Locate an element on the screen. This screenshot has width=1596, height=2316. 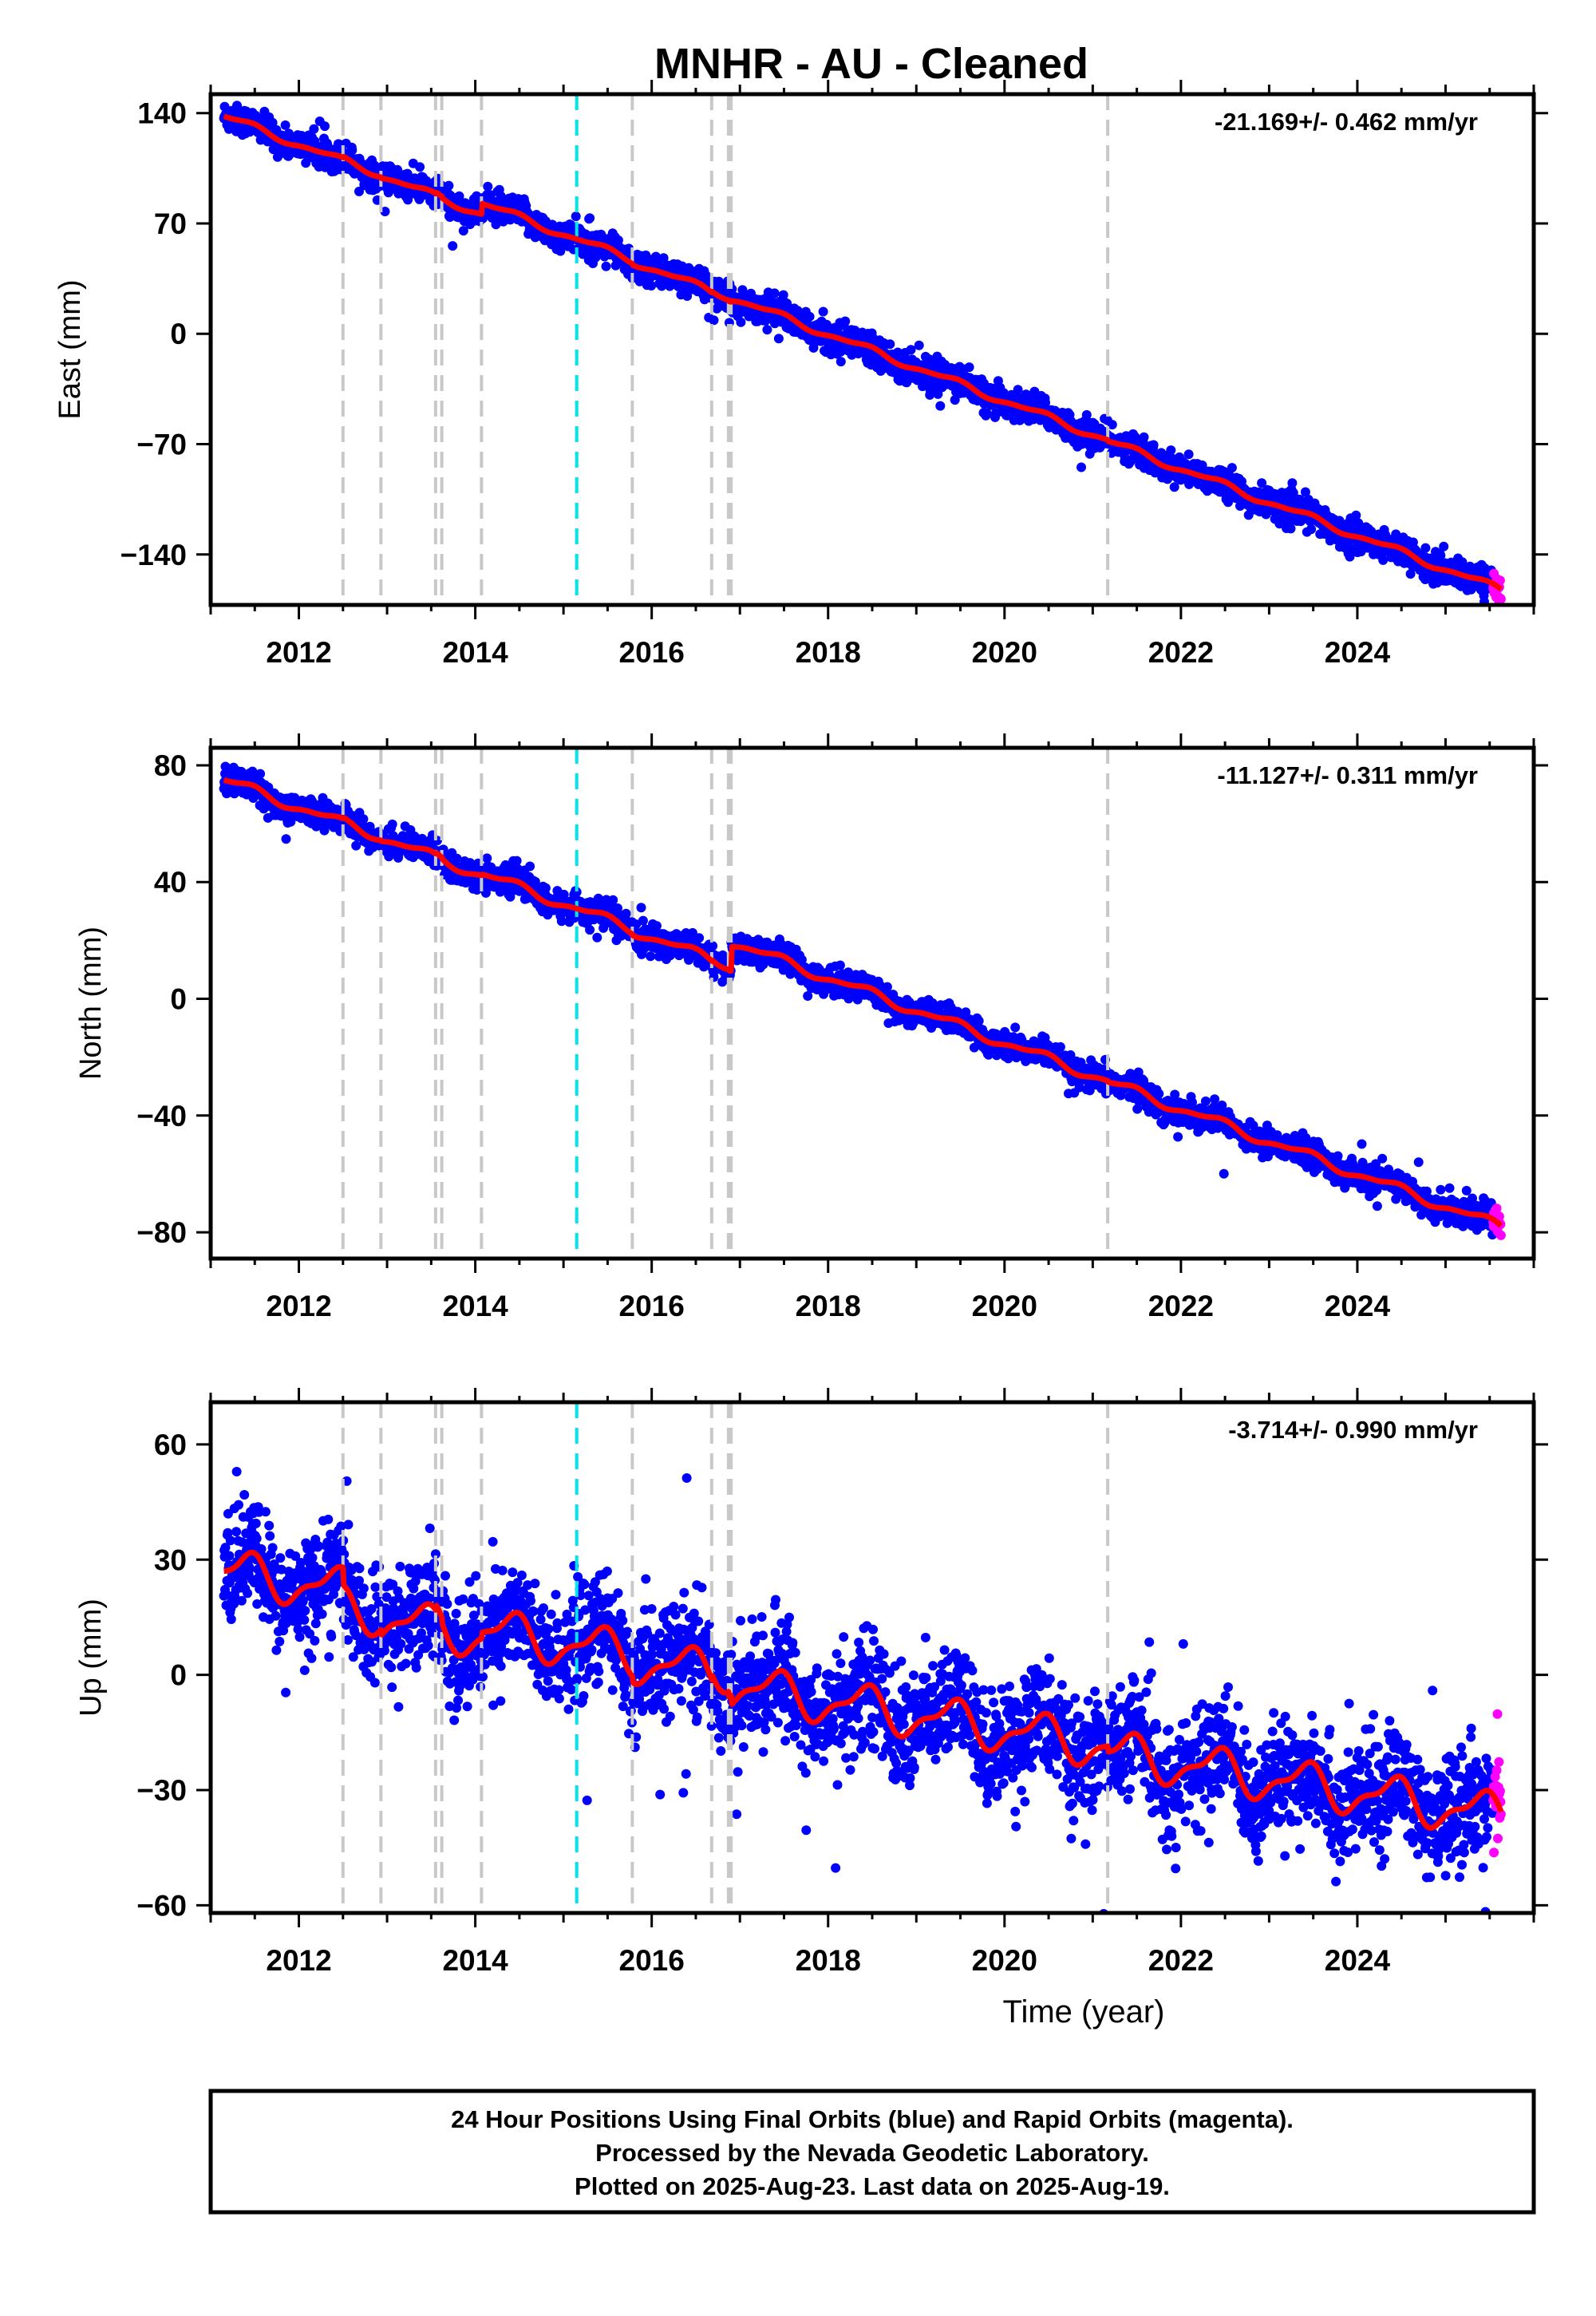
x-tick-label: 2012 is located at coordinates (298, 652).